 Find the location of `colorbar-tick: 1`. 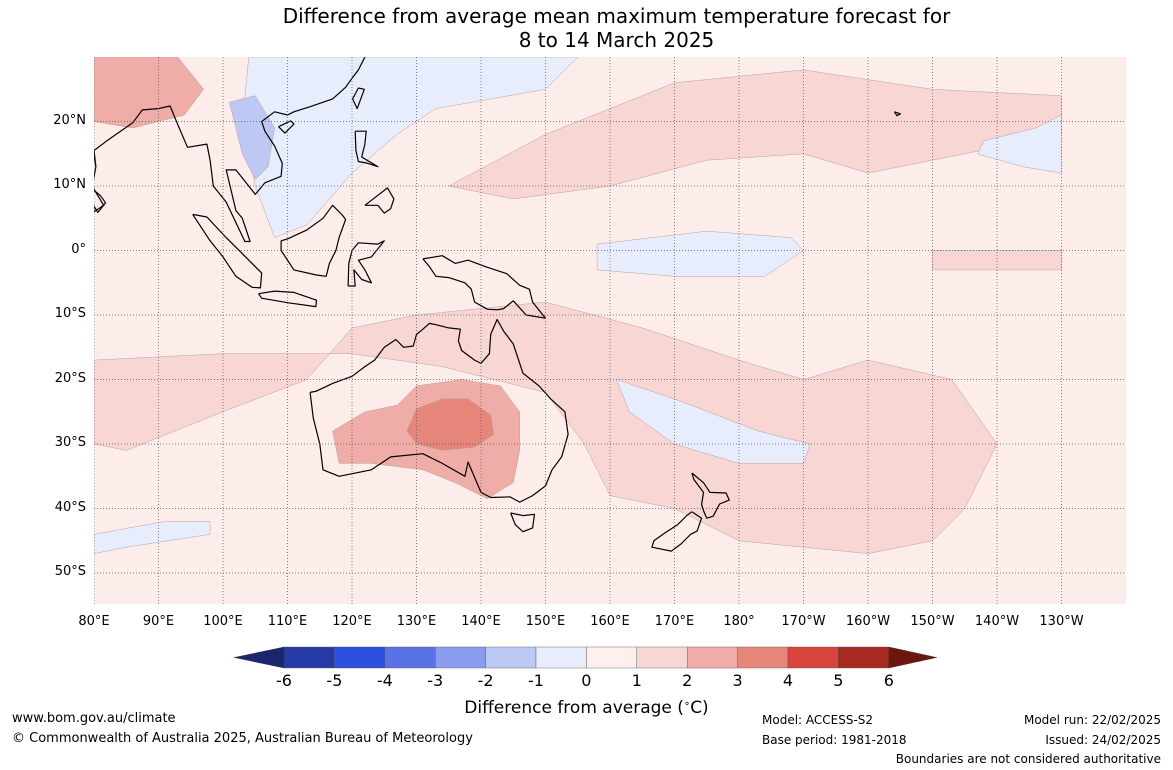

colorbar-tick: 1 is located at coordinates (636, 680).